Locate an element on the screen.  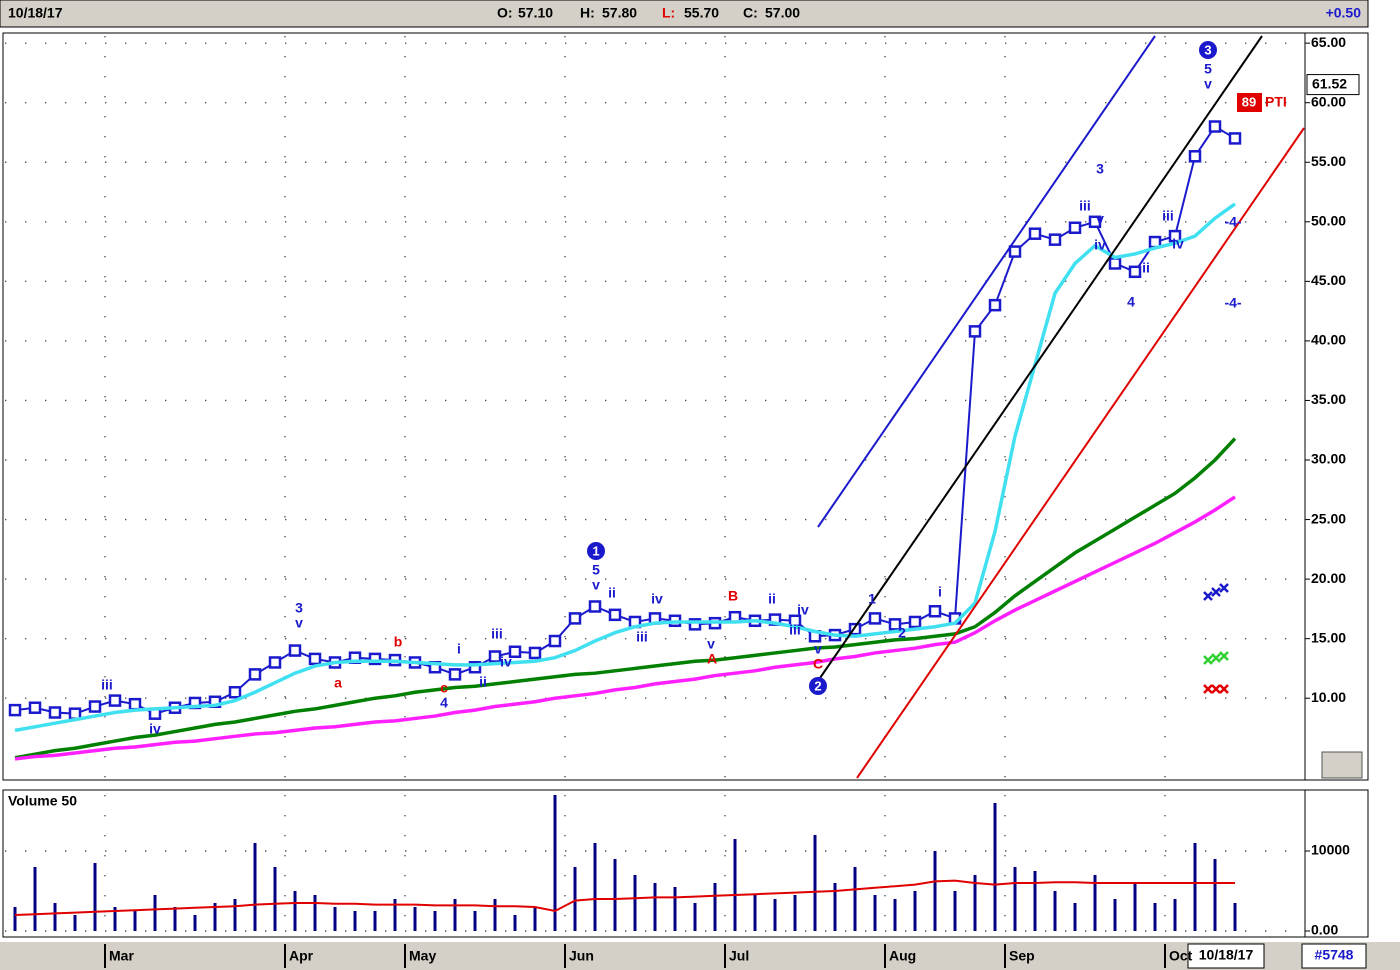
toolbar-icon is located at coordinates (1342, 765).